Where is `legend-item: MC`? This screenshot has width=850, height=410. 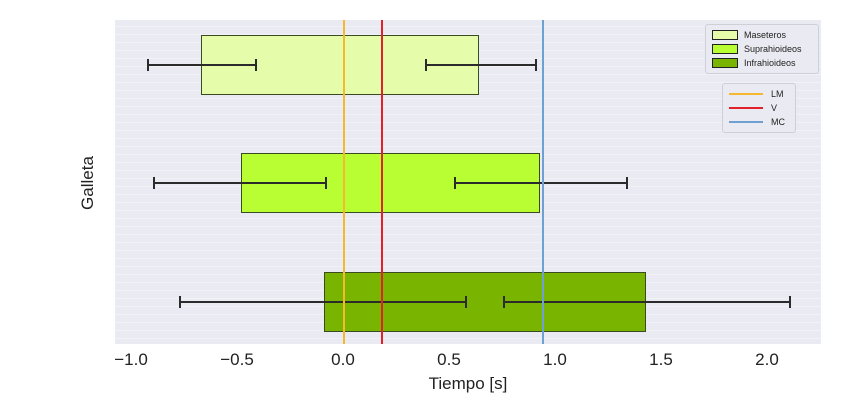 legend-item: MC is located at coordinates (759, 122).